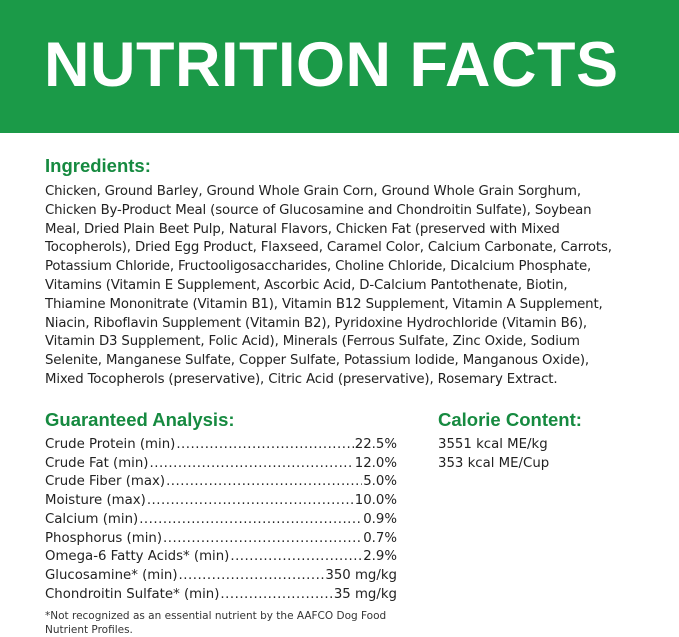  I want to click on analysis-value: 0.9%, so click(380, 519).